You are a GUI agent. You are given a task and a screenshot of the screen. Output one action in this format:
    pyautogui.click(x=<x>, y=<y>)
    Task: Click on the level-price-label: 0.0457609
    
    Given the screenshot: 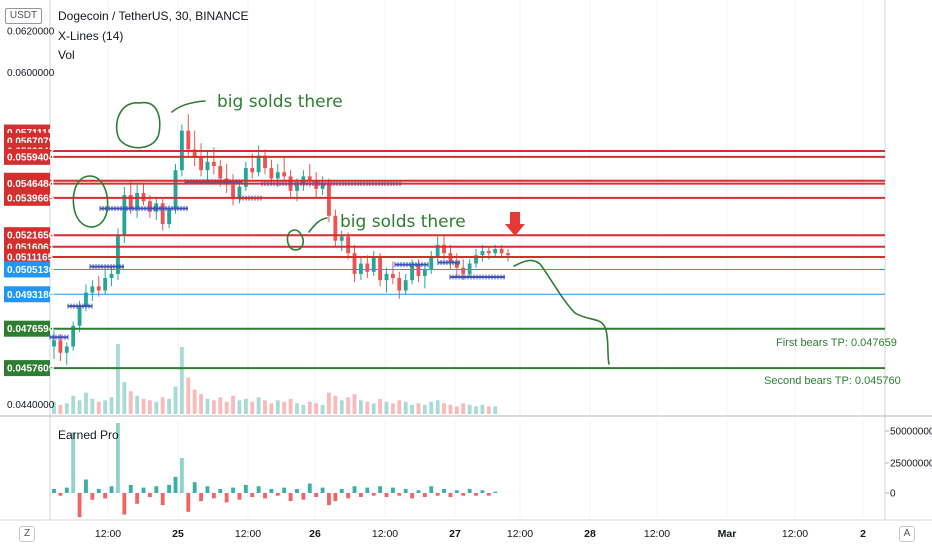 What is the action you would take?
    pyautogui.click(x=31, y=369)
    